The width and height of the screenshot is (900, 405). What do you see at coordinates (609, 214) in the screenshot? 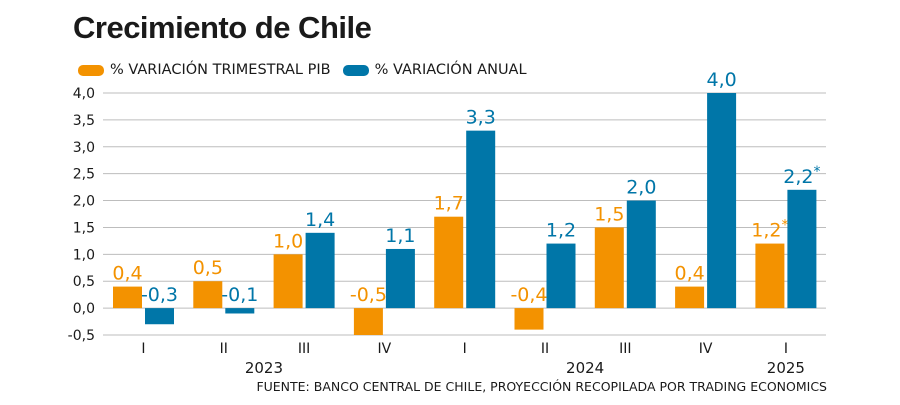
I see `data-label: 1,5` at bounding box center [609, 214].